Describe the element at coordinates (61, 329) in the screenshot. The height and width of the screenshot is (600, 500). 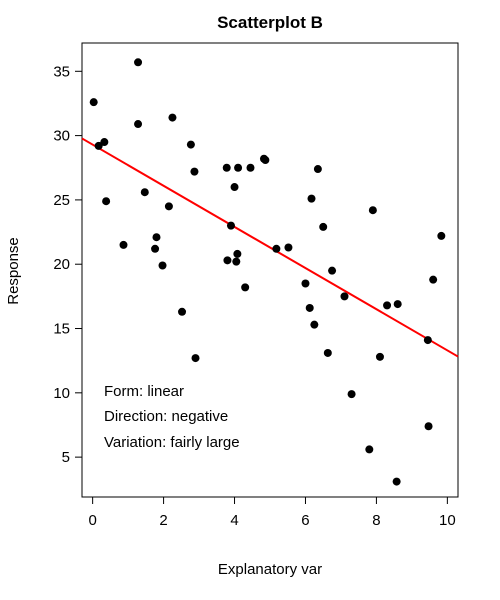
I see `y-tick-label: 15` at that location.